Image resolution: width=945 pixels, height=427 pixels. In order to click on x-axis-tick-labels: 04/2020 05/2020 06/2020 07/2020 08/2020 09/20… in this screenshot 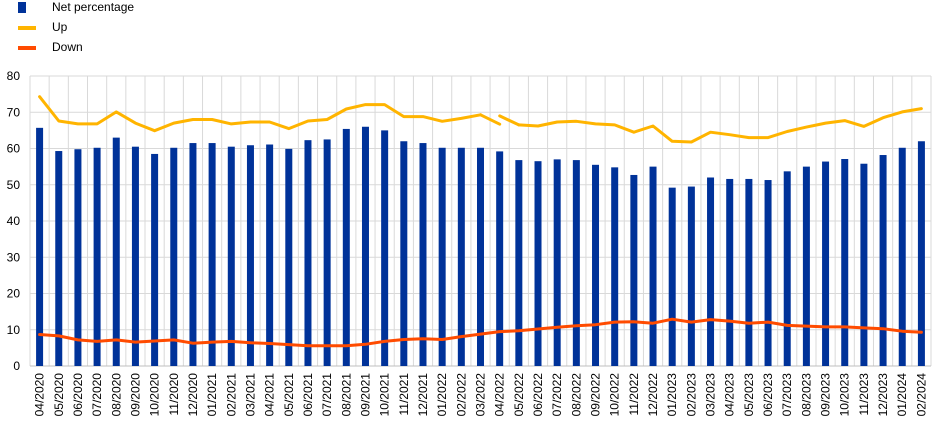, I will do `click(481, 395)`.